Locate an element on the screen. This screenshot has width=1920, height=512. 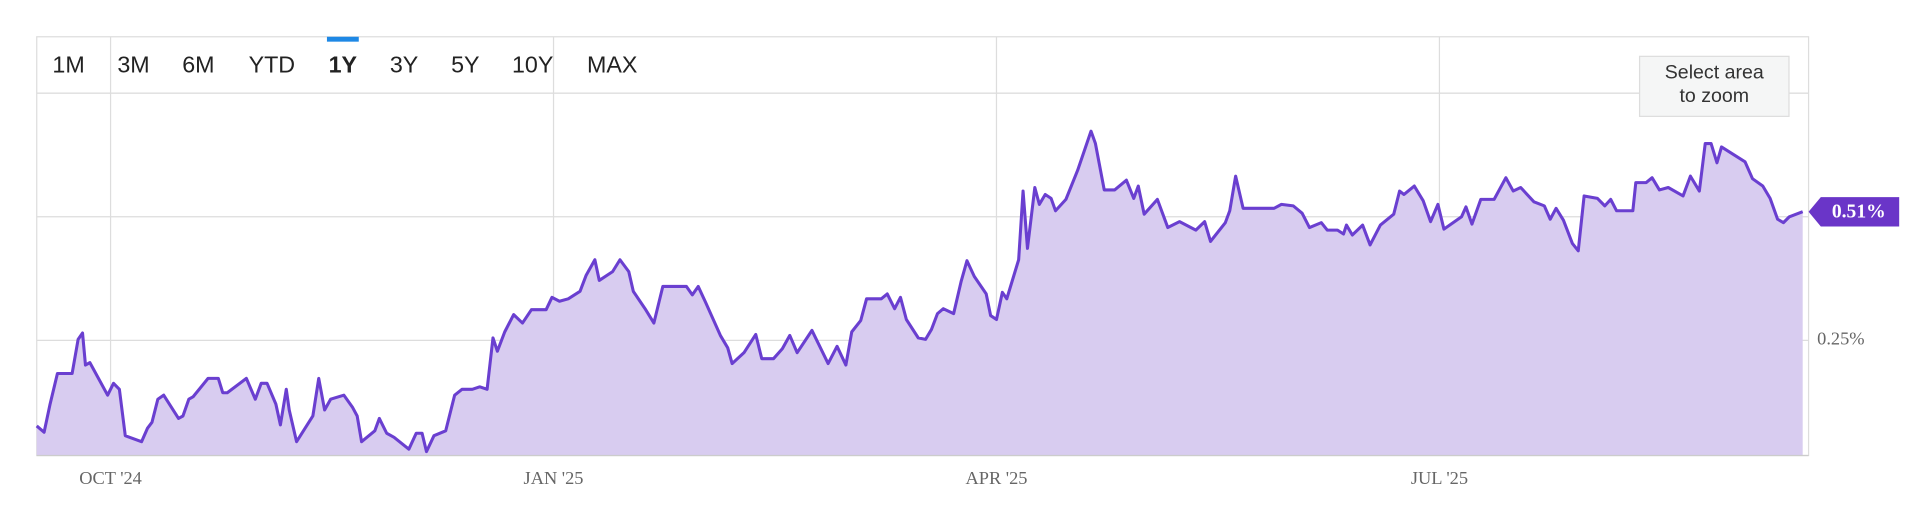
x-tick-label: JAN '25 is located at coordinates (554, 478).